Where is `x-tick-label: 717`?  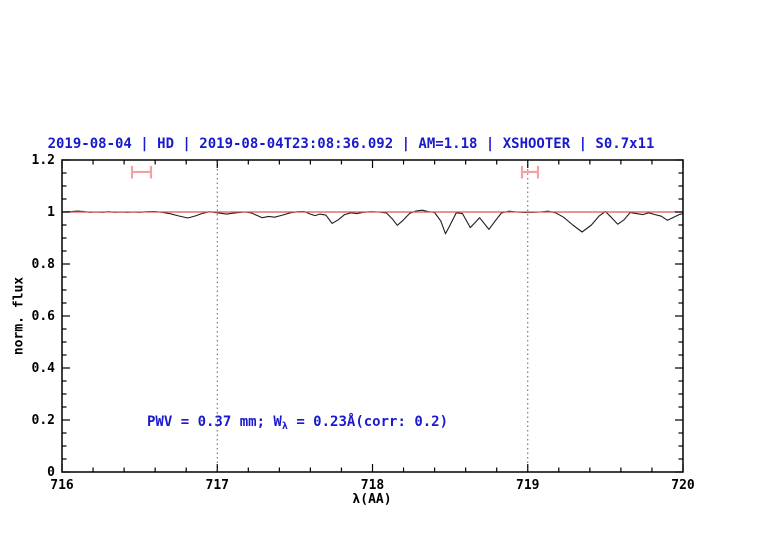
x-tick-label: 717 is located at coordinates (217, 485).